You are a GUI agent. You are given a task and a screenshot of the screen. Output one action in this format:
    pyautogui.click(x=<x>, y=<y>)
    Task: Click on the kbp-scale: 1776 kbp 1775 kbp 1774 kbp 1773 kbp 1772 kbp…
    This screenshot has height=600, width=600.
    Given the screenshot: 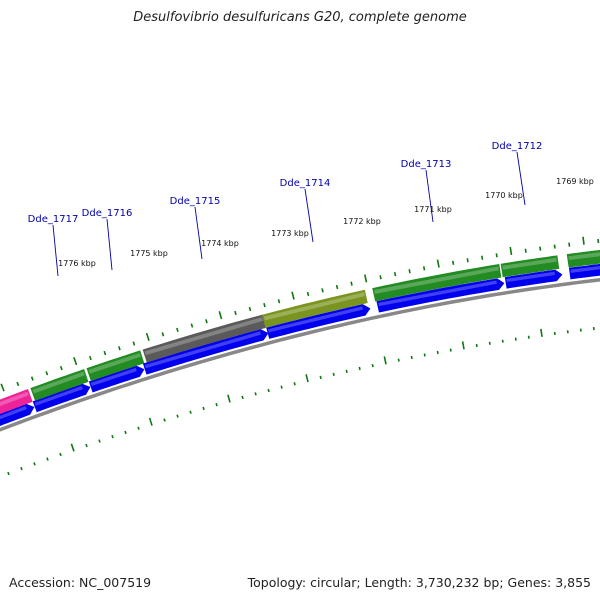 What is the action you would take?
    pyautogui.click(x=326, y=222)
    